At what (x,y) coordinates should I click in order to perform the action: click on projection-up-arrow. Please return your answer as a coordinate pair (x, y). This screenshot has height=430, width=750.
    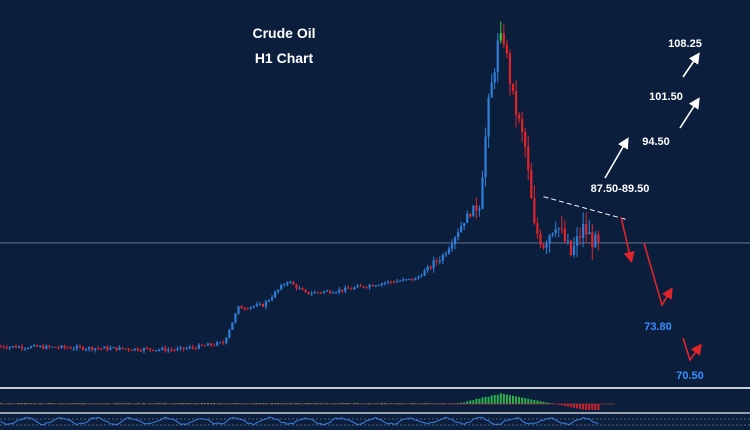
    Looking at the image, I should click on (689, 113).